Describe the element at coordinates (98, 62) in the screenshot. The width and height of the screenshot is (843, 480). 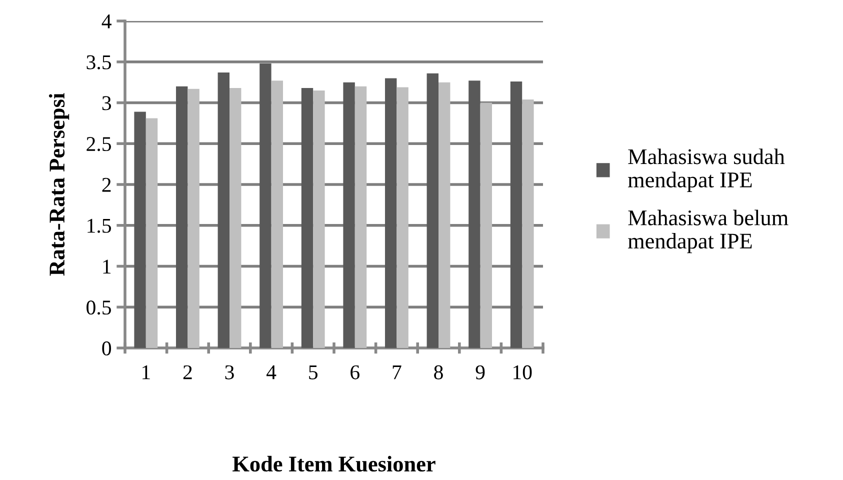
I see `y-tick-label: 3.5` at that location.